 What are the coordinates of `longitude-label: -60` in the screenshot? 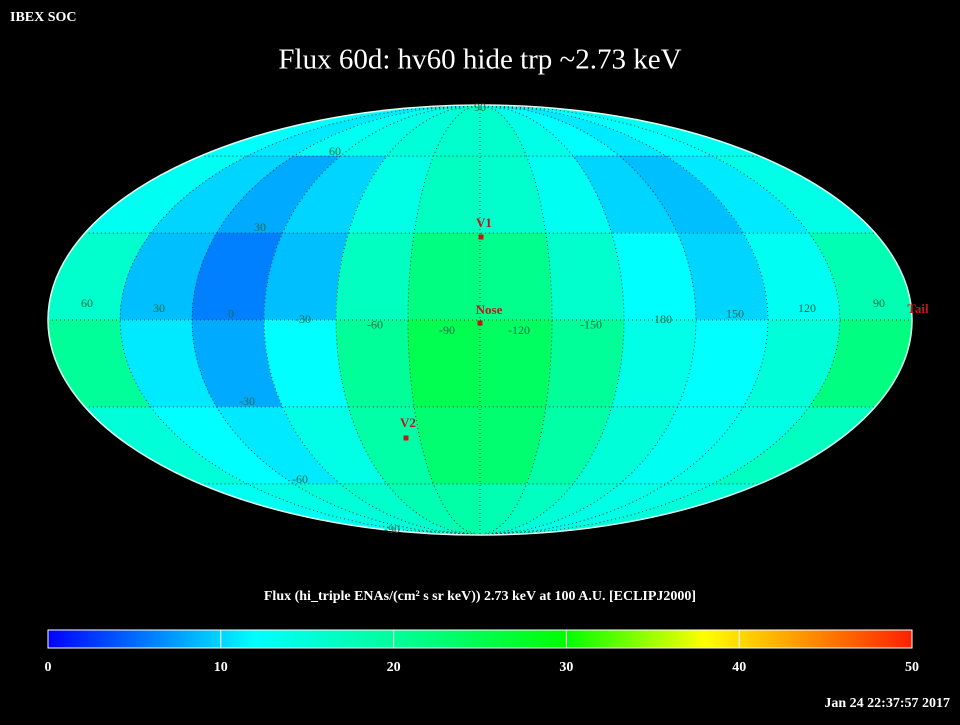 It's located at (375, 325).